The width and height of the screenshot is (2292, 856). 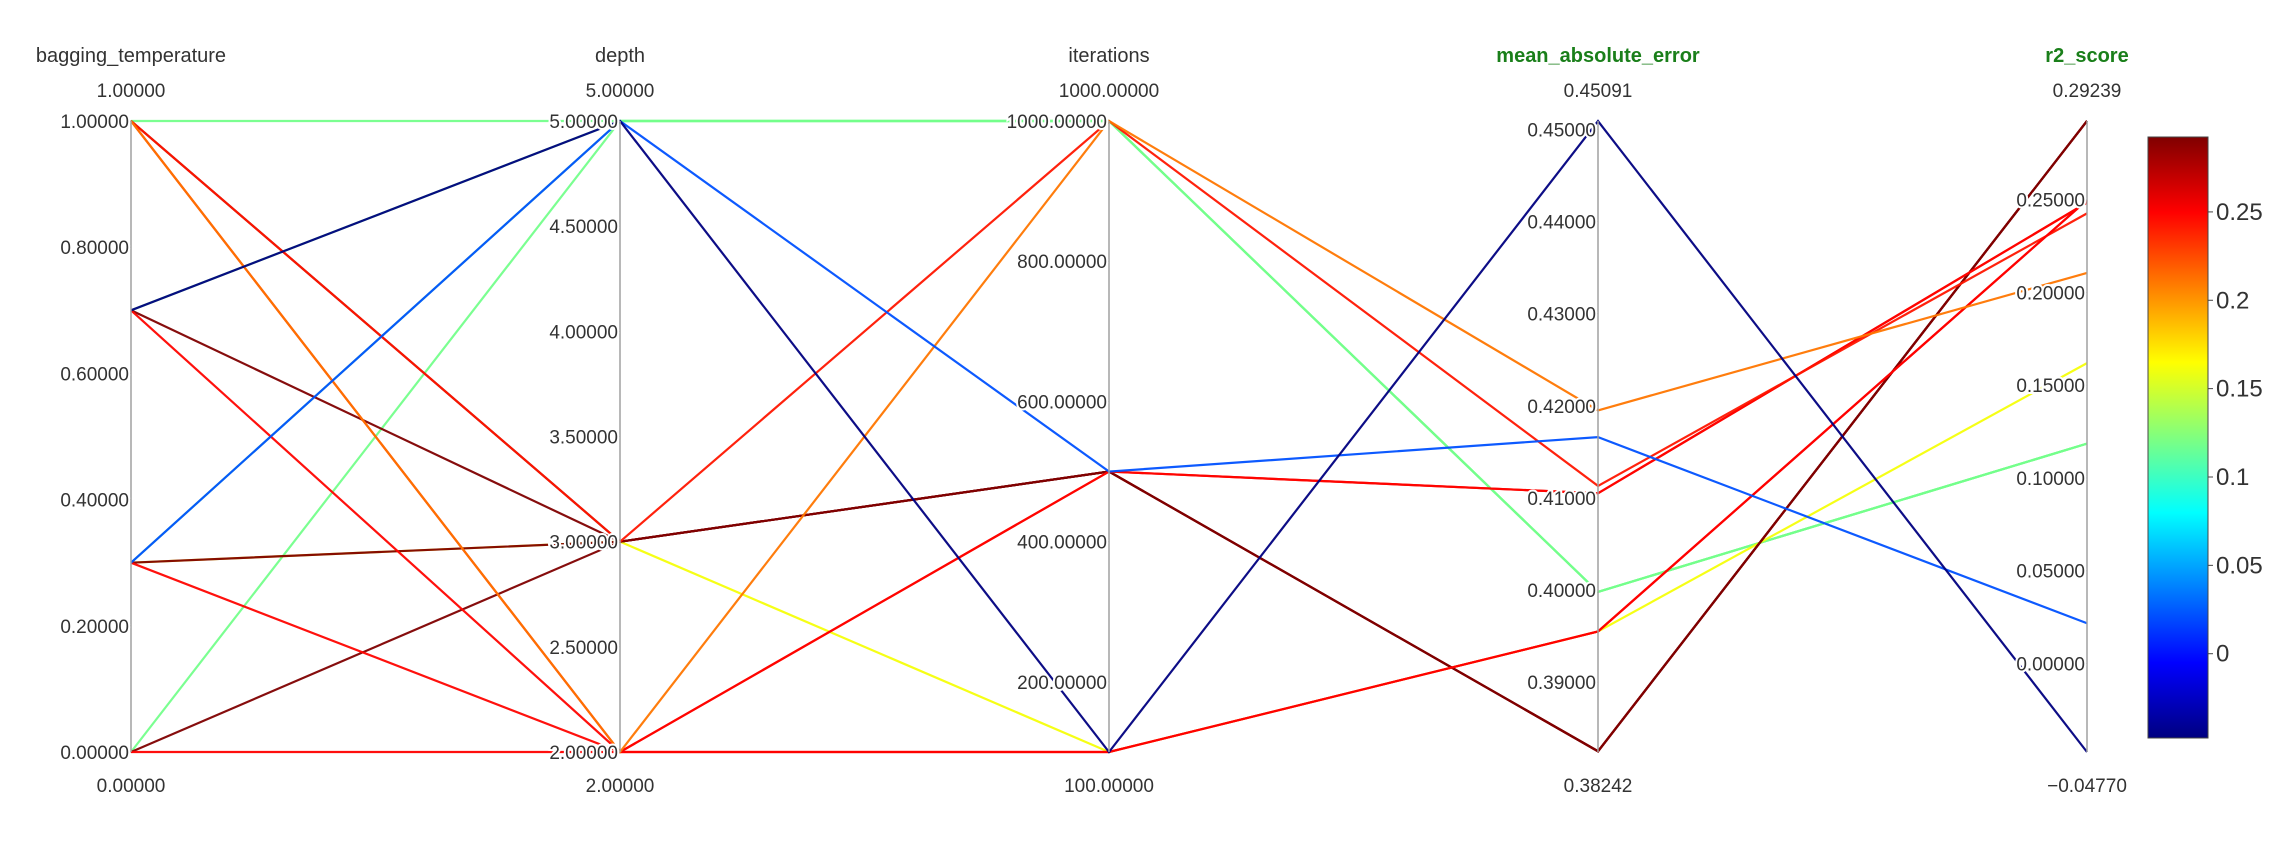 I want to click on axis-range-max-label: 1000.00000, so click(x=1109, y=91).